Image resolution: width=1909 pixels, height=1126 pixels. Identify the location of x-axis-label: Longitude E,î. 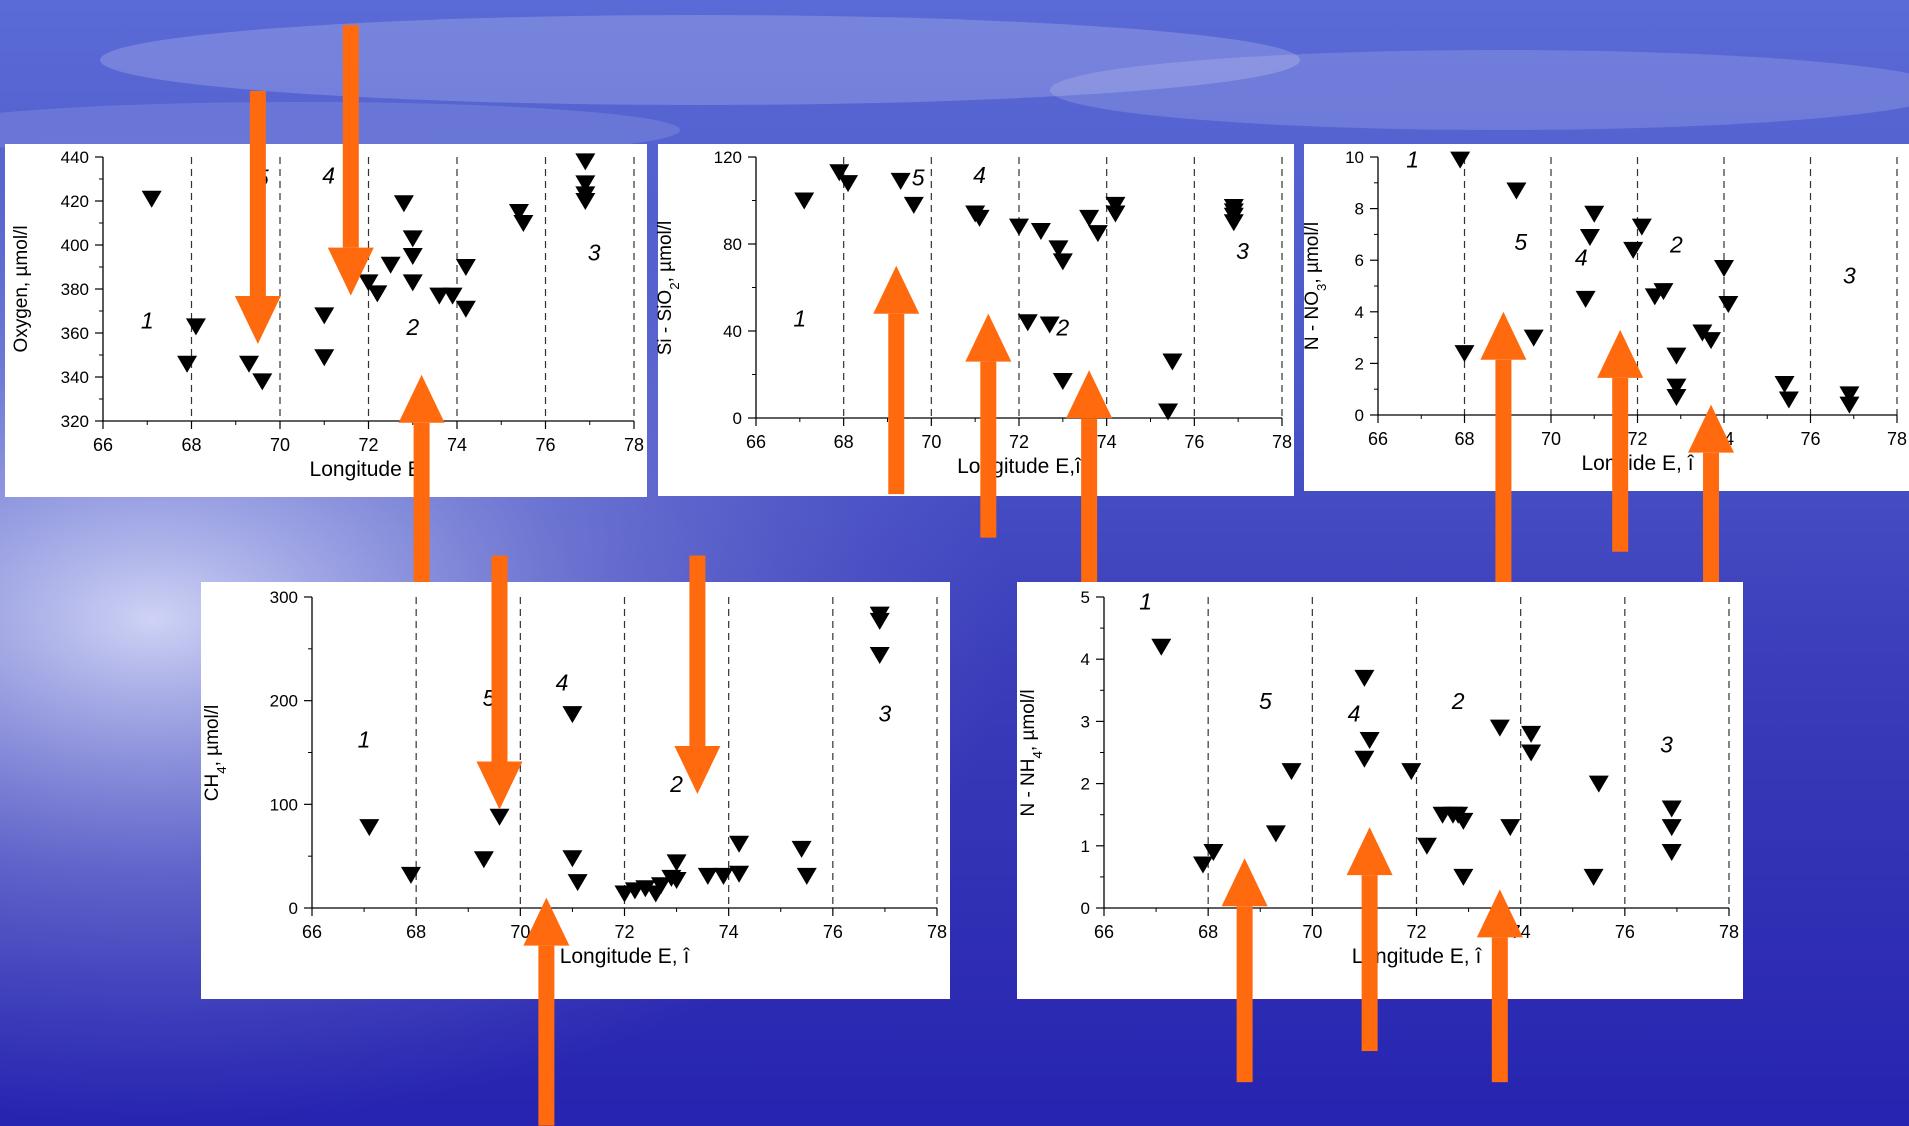
(1019, 466).